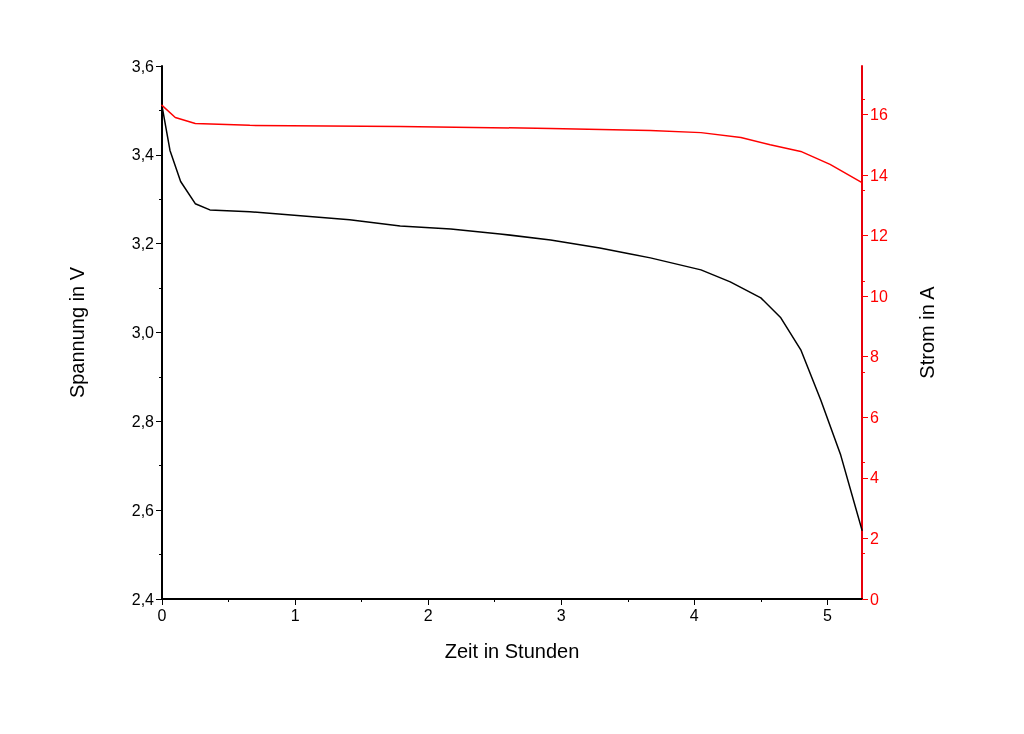 This screenshot has height=734, width=1024. I want to click on y2-tick-label: 16, so click(879, 114).